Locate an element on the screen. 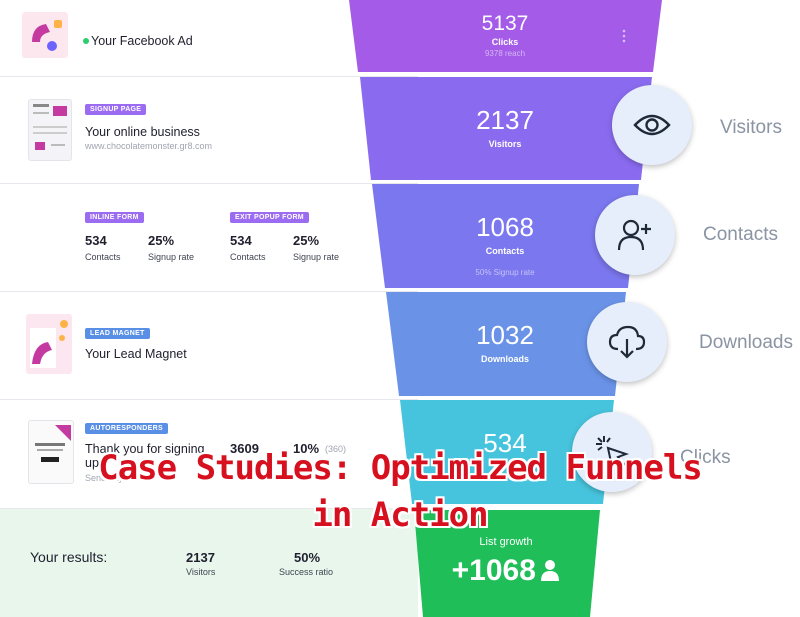 This screenshot has height=617, width=800. inline-form-rate-value: 25% is located at coordinates (161, 240).